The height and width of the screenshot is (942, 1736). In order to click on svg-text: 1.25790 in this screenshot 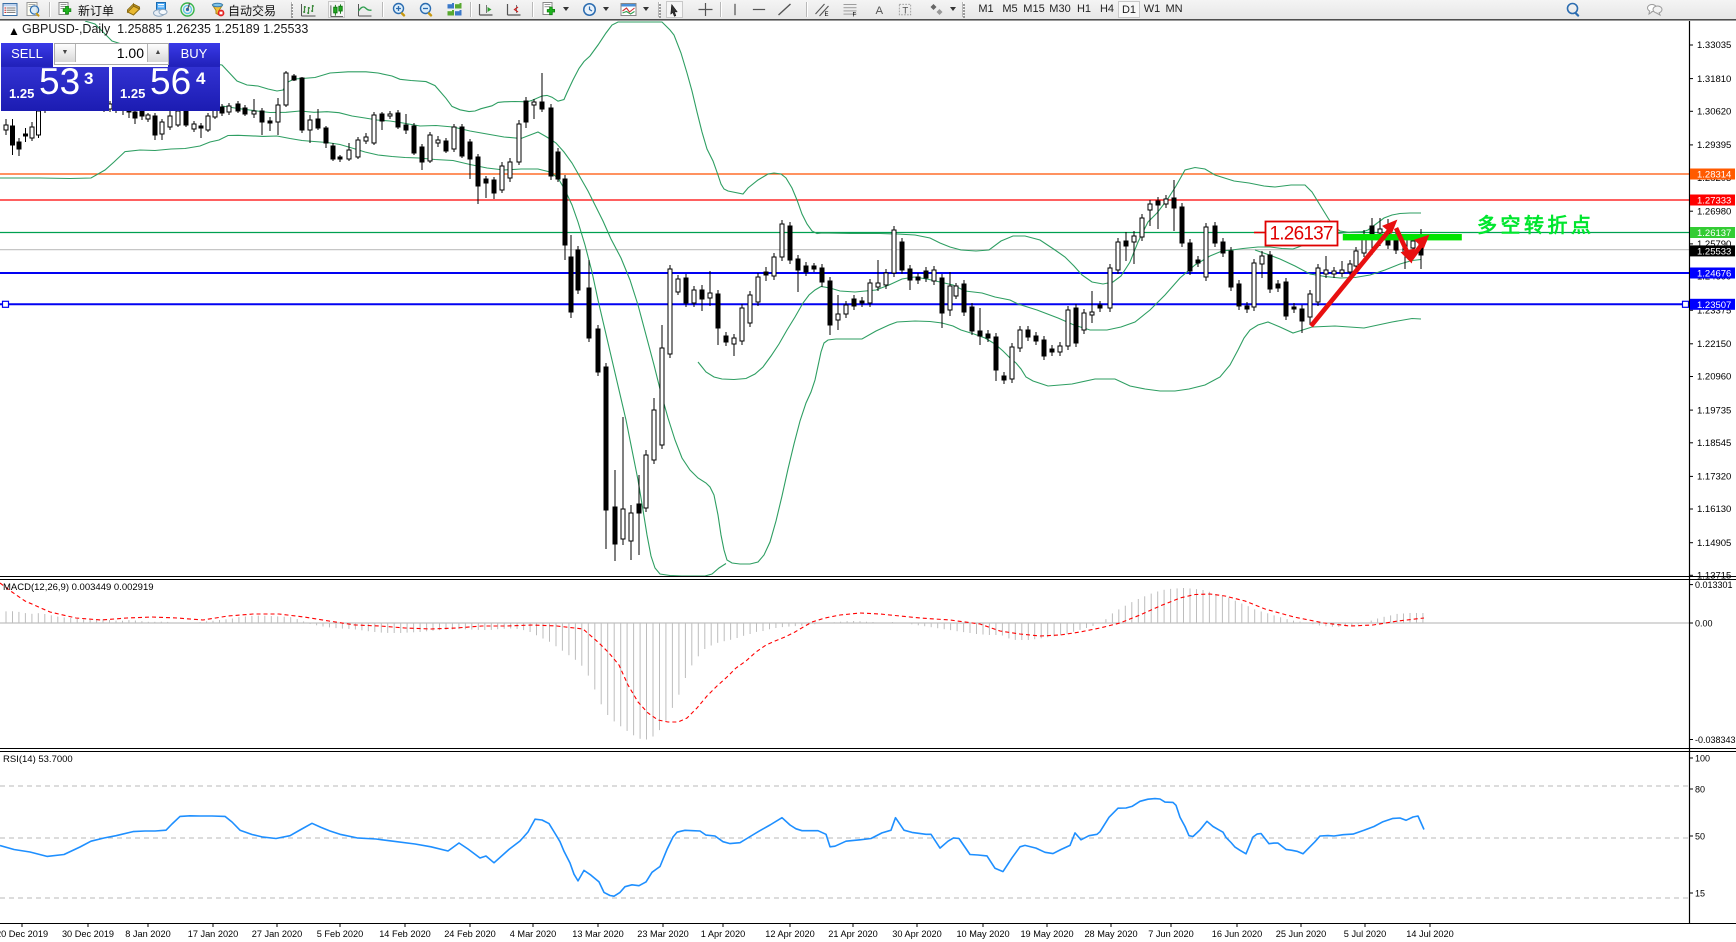, I will do `click(1714, 244)`.